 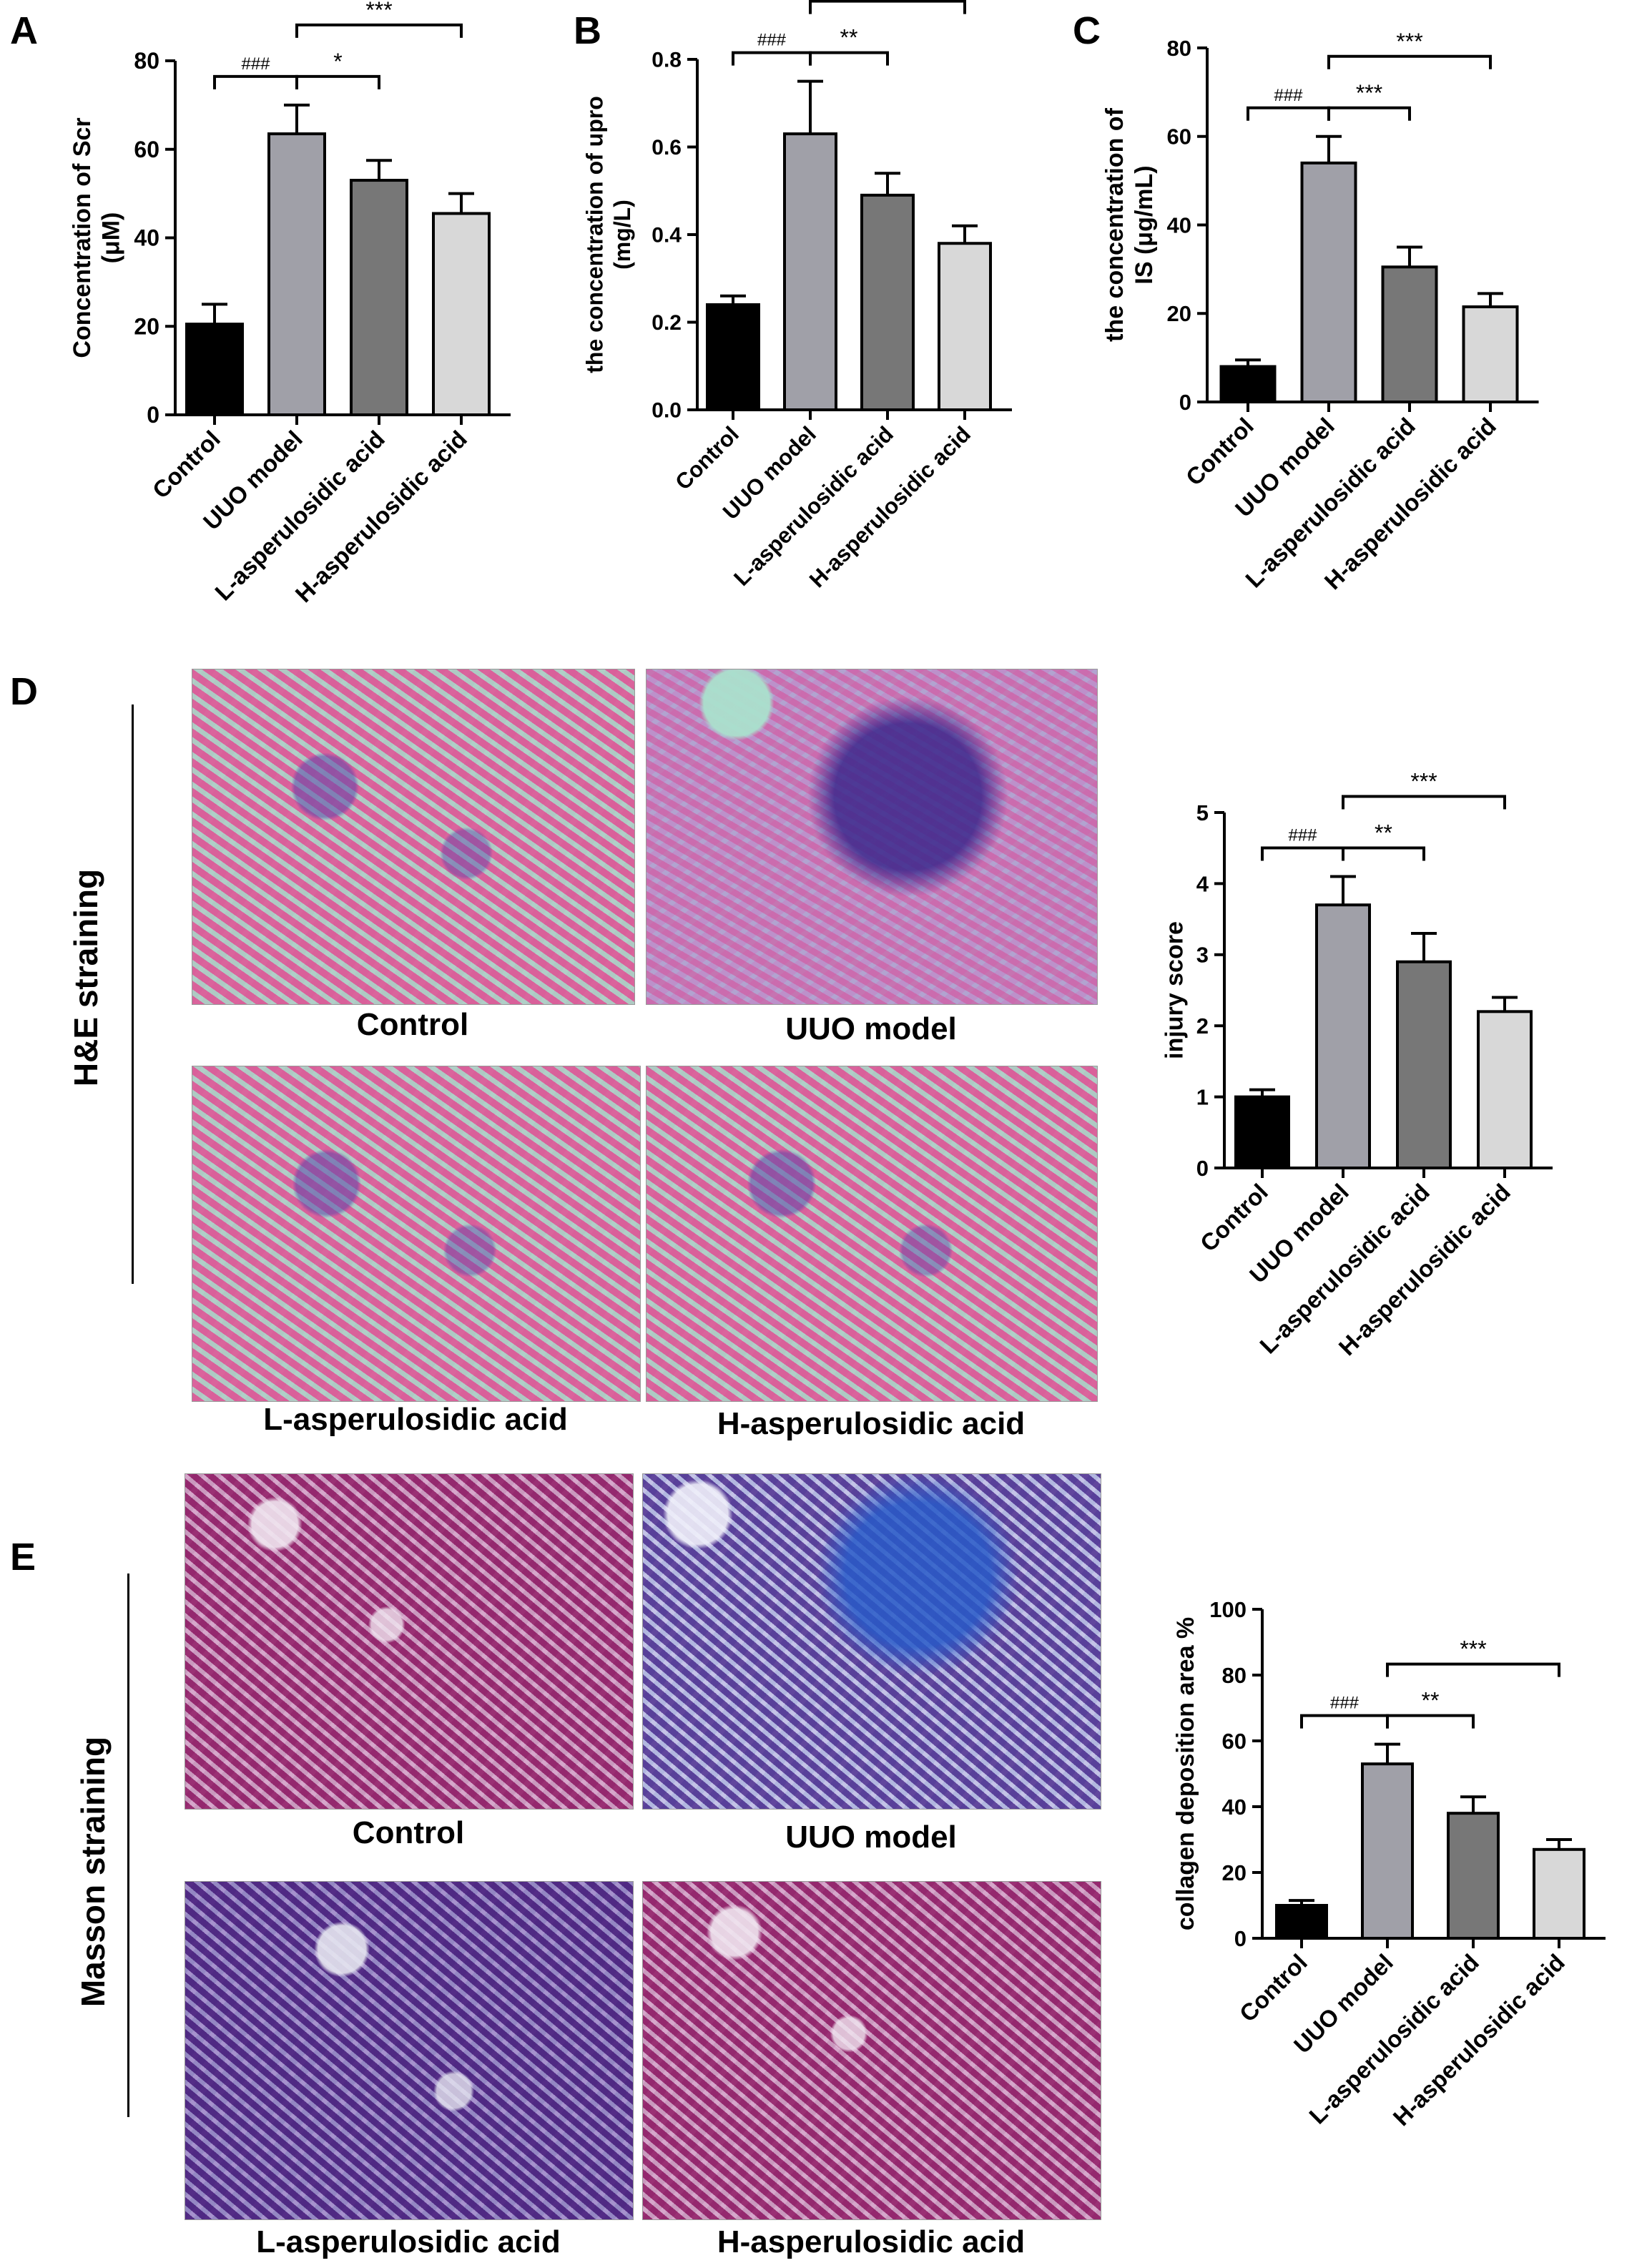 I want to click on micrograph-he-h-asperulosidic, so click(x=872, y=1234).